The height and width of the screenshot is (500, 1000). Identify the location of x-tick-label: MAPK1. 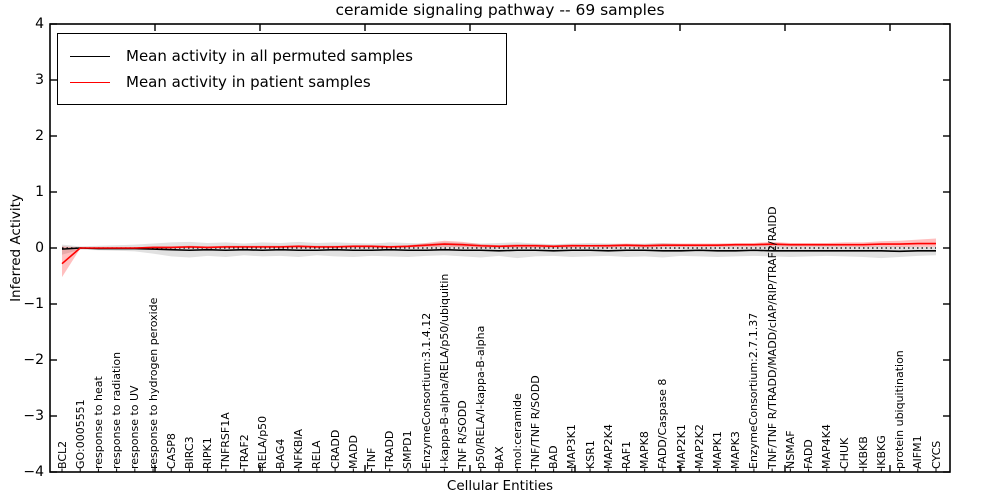
(717, 450).